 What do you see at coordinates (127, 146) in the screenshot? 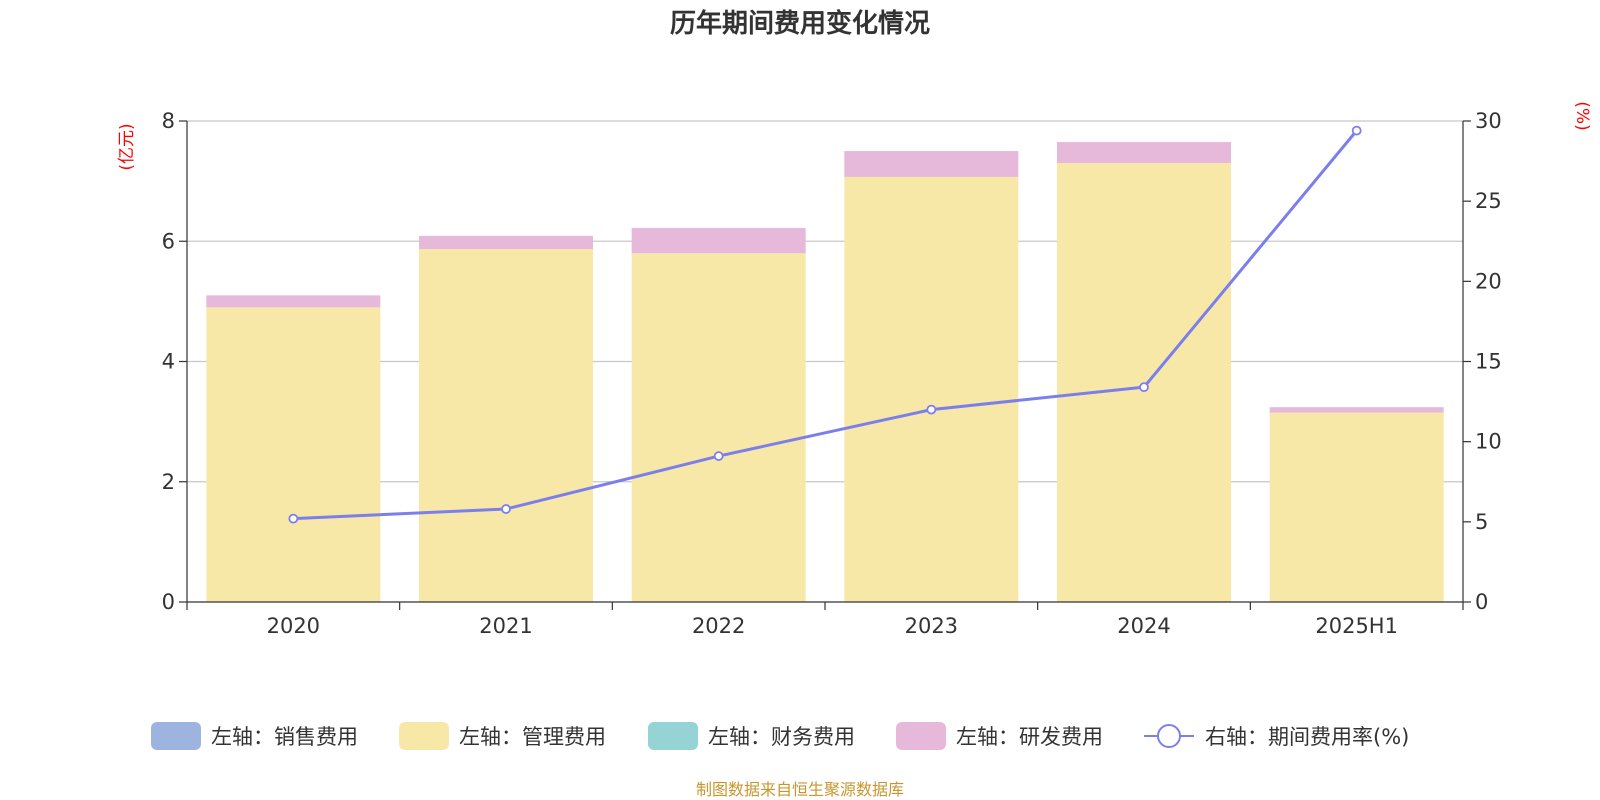
I see `left-axis-unit: (亿元)` at bounding box center [127, 146].